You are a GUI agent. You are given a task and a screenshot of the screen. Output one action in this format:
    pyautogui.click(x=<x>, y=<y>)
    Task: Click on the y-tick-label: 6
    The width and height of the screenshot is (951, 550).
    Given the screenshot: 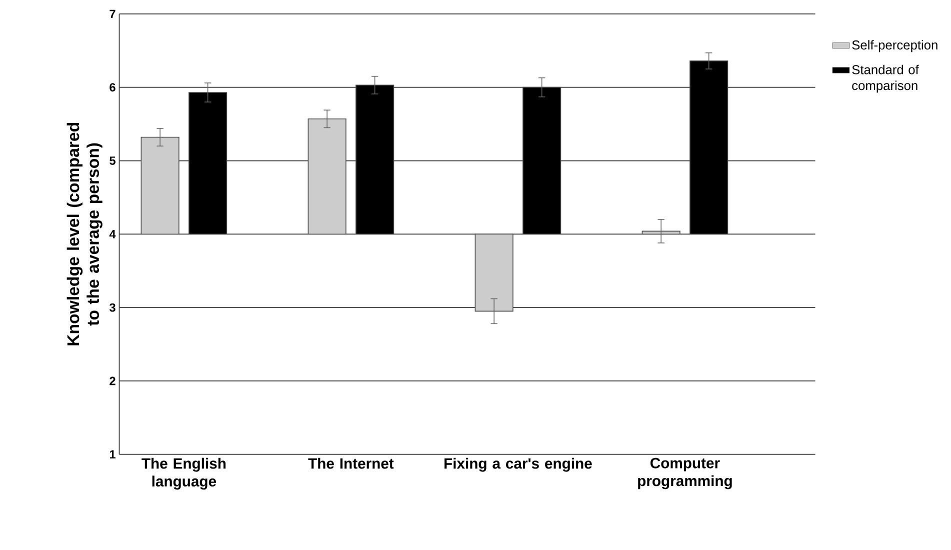 What is the action you would take?
    pyautogui.click(x=113, y=87)
    